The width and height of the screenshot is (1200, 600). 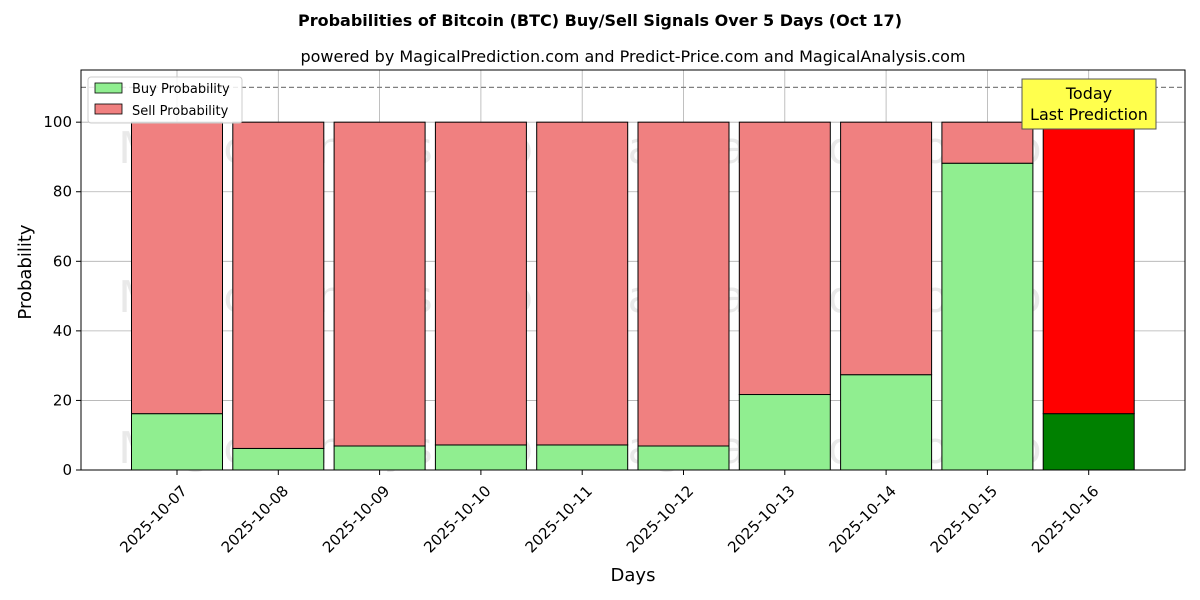 I want to click on x-tick-label: 2025-10-09, so click(x=356, y=519).